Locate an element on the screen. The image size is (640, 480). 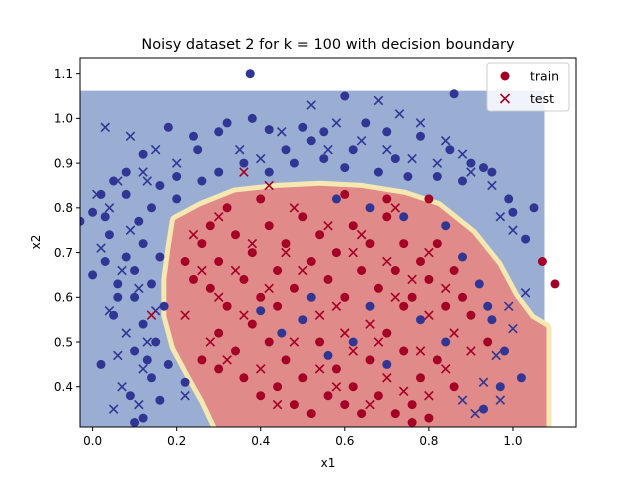
y-axis-label: x2 is located at coordinates (36, 242).